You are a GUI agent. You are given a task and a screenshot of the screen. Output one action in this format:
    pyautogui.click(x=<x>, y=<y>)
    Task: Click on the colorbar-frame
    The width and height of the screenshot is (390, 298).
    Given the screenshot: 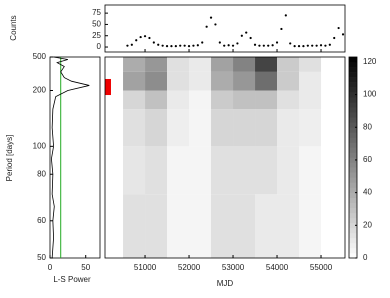 What is the action you would take?
    pyautogui.click(x=353, y=157)
    